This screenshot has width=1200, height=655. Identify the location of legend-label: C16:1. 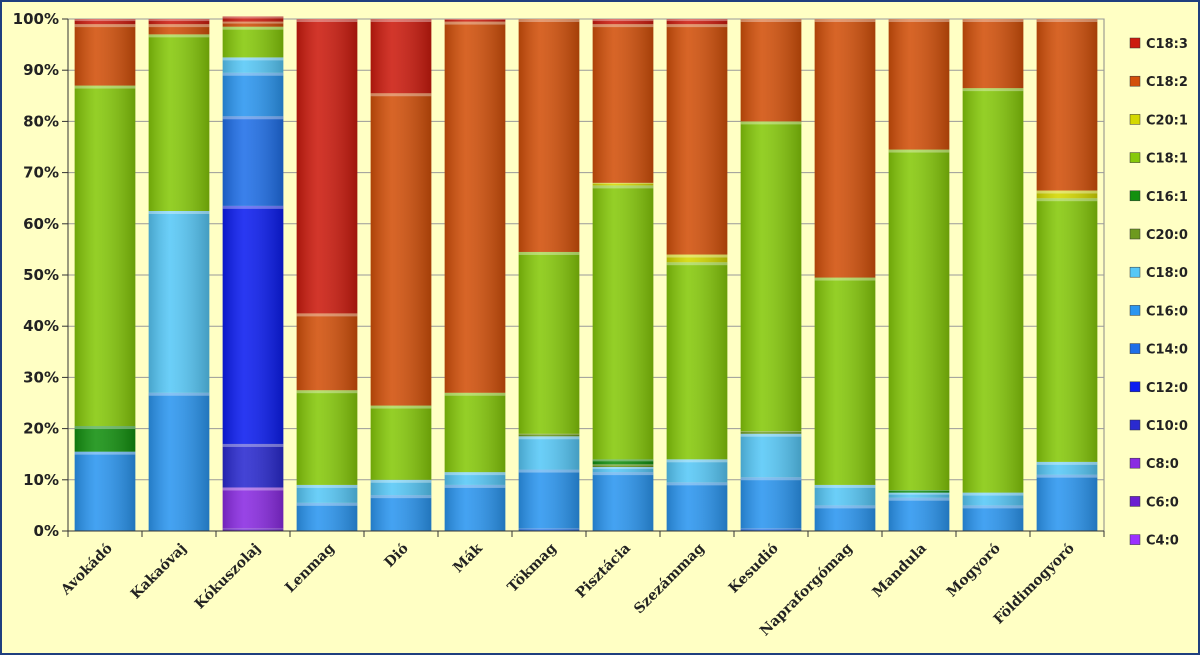
(1167, 197).